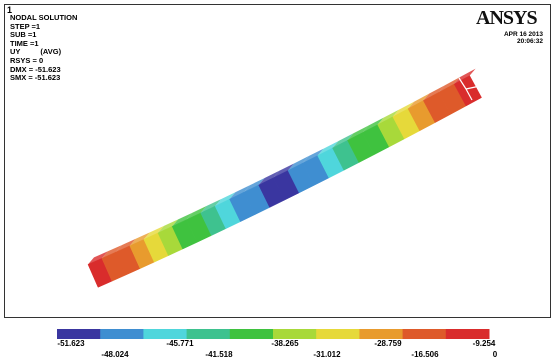 Image resolution: width=554 pixels, height=362 pixels. What do you see at coordinates (24, 43) in the screenshot?
I see `info-time: TIME =1` at bounding box center [24, 43].